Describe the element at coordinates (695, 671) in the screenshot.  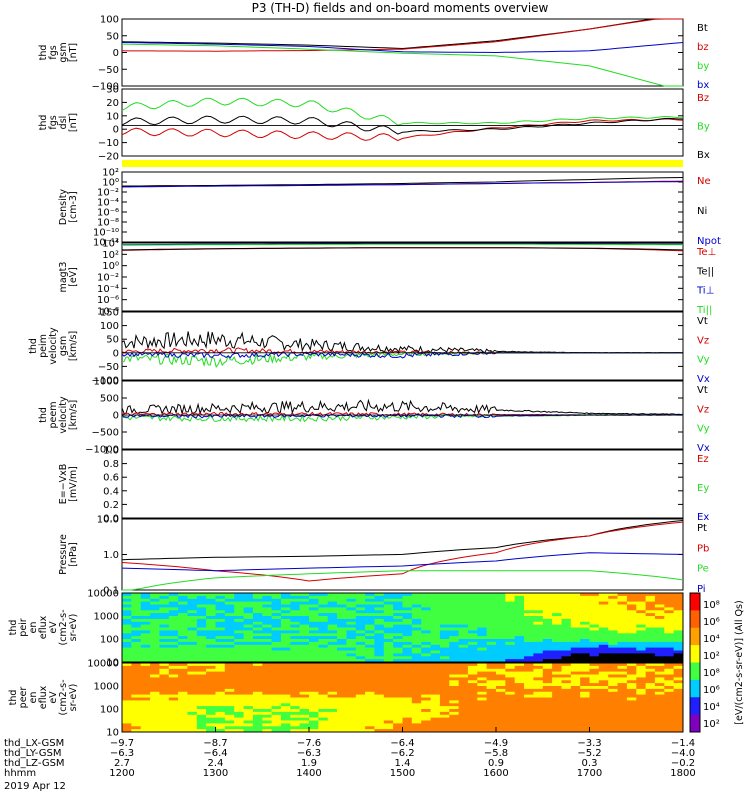
I see `colorbar-swatch` at that location.